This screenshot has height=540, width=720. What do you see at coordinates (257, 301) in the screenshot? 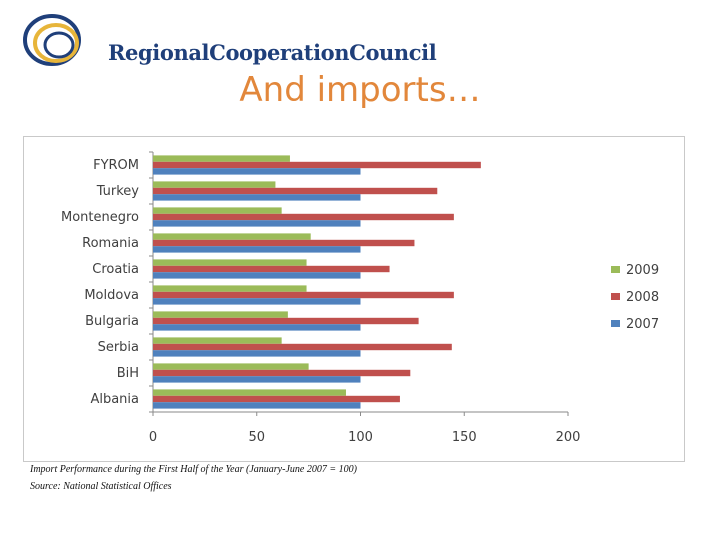
I see `bar-2007-moldova` at bounding box center [257, 301].